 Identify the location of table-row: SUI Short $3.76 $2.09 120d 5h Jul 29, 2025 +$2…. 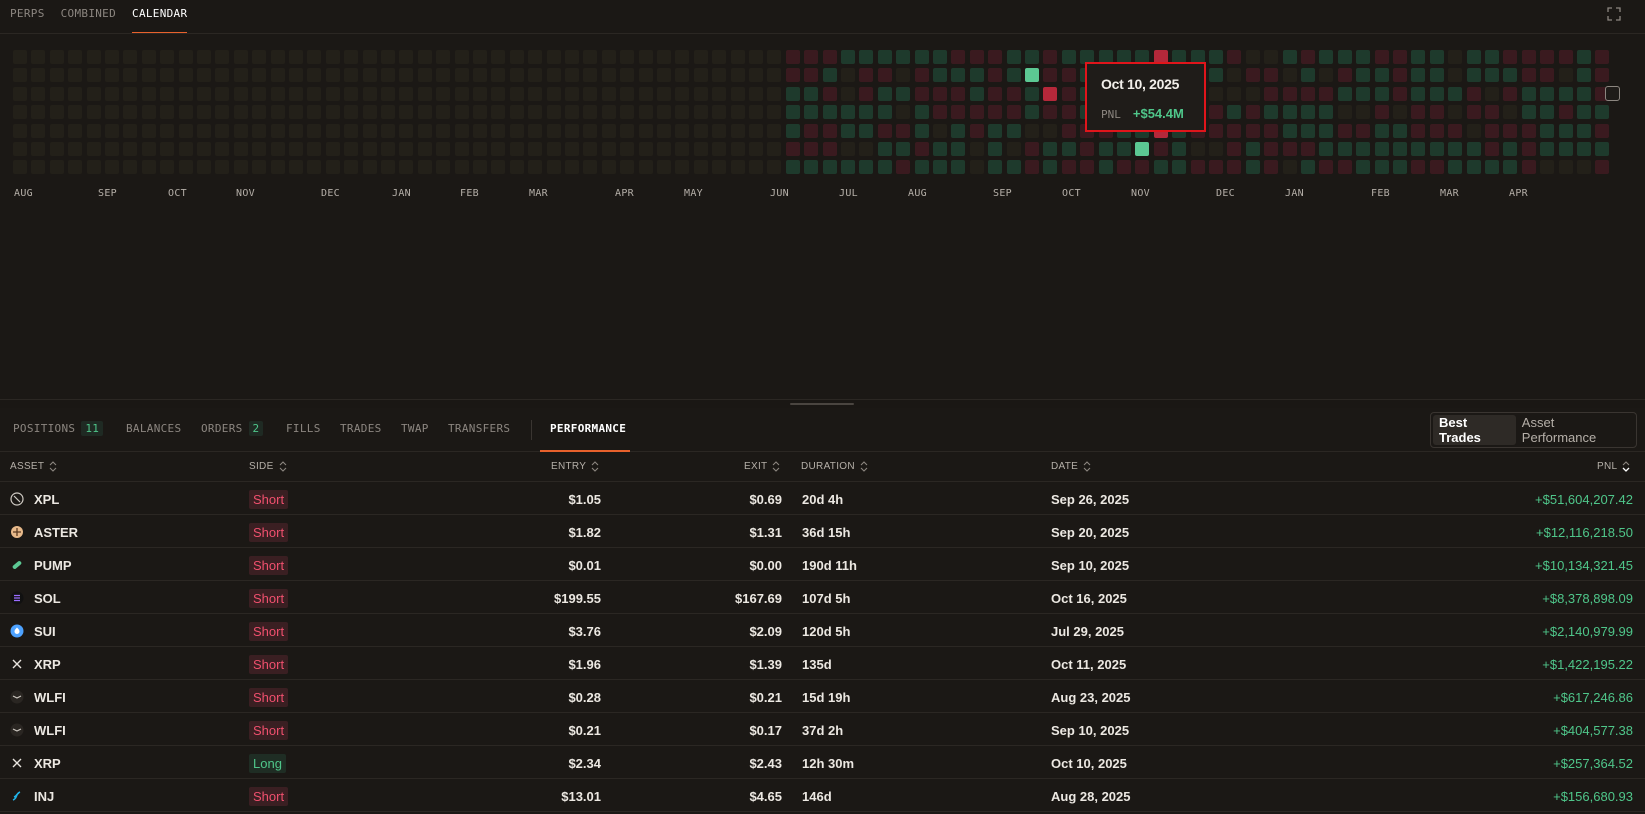
(822, 630).